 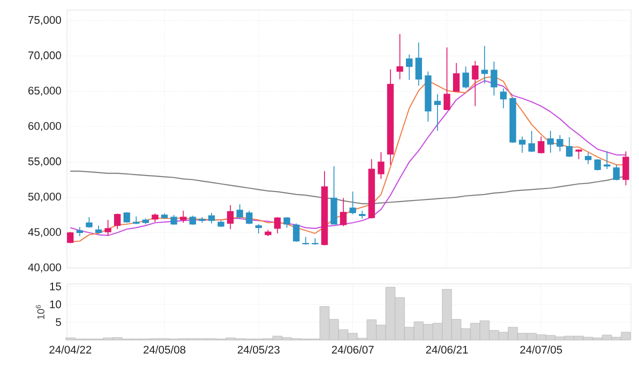 I want to click on y-tick-label: 40,000, so click(x=45, y=268).